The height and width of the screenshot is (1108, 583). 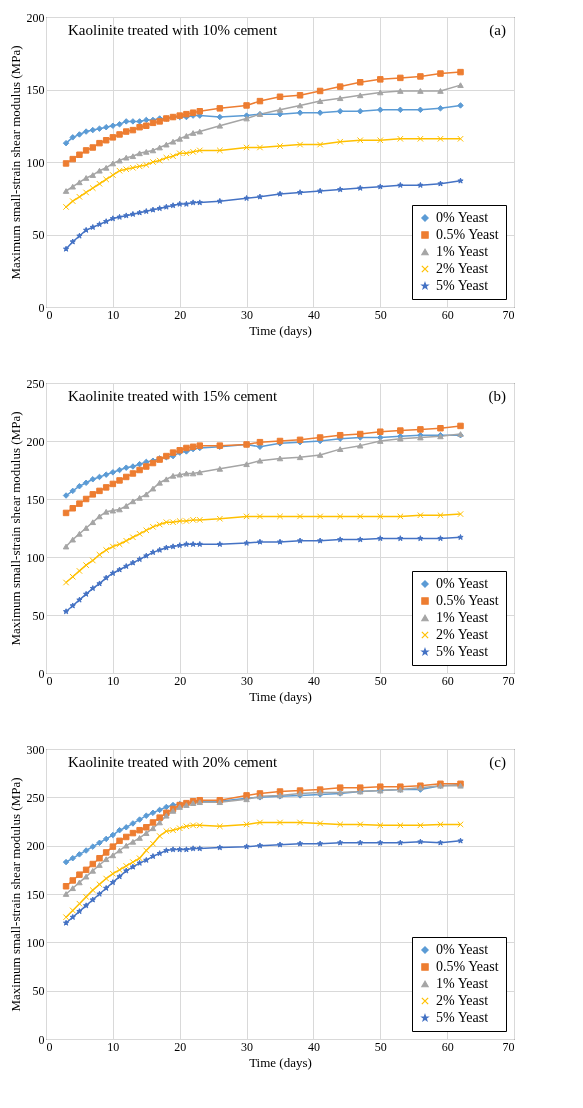 What do you see at coordinates (497, 762) in the screenshot?
I see `annotation: (c)` at bounding box center [497, 762].